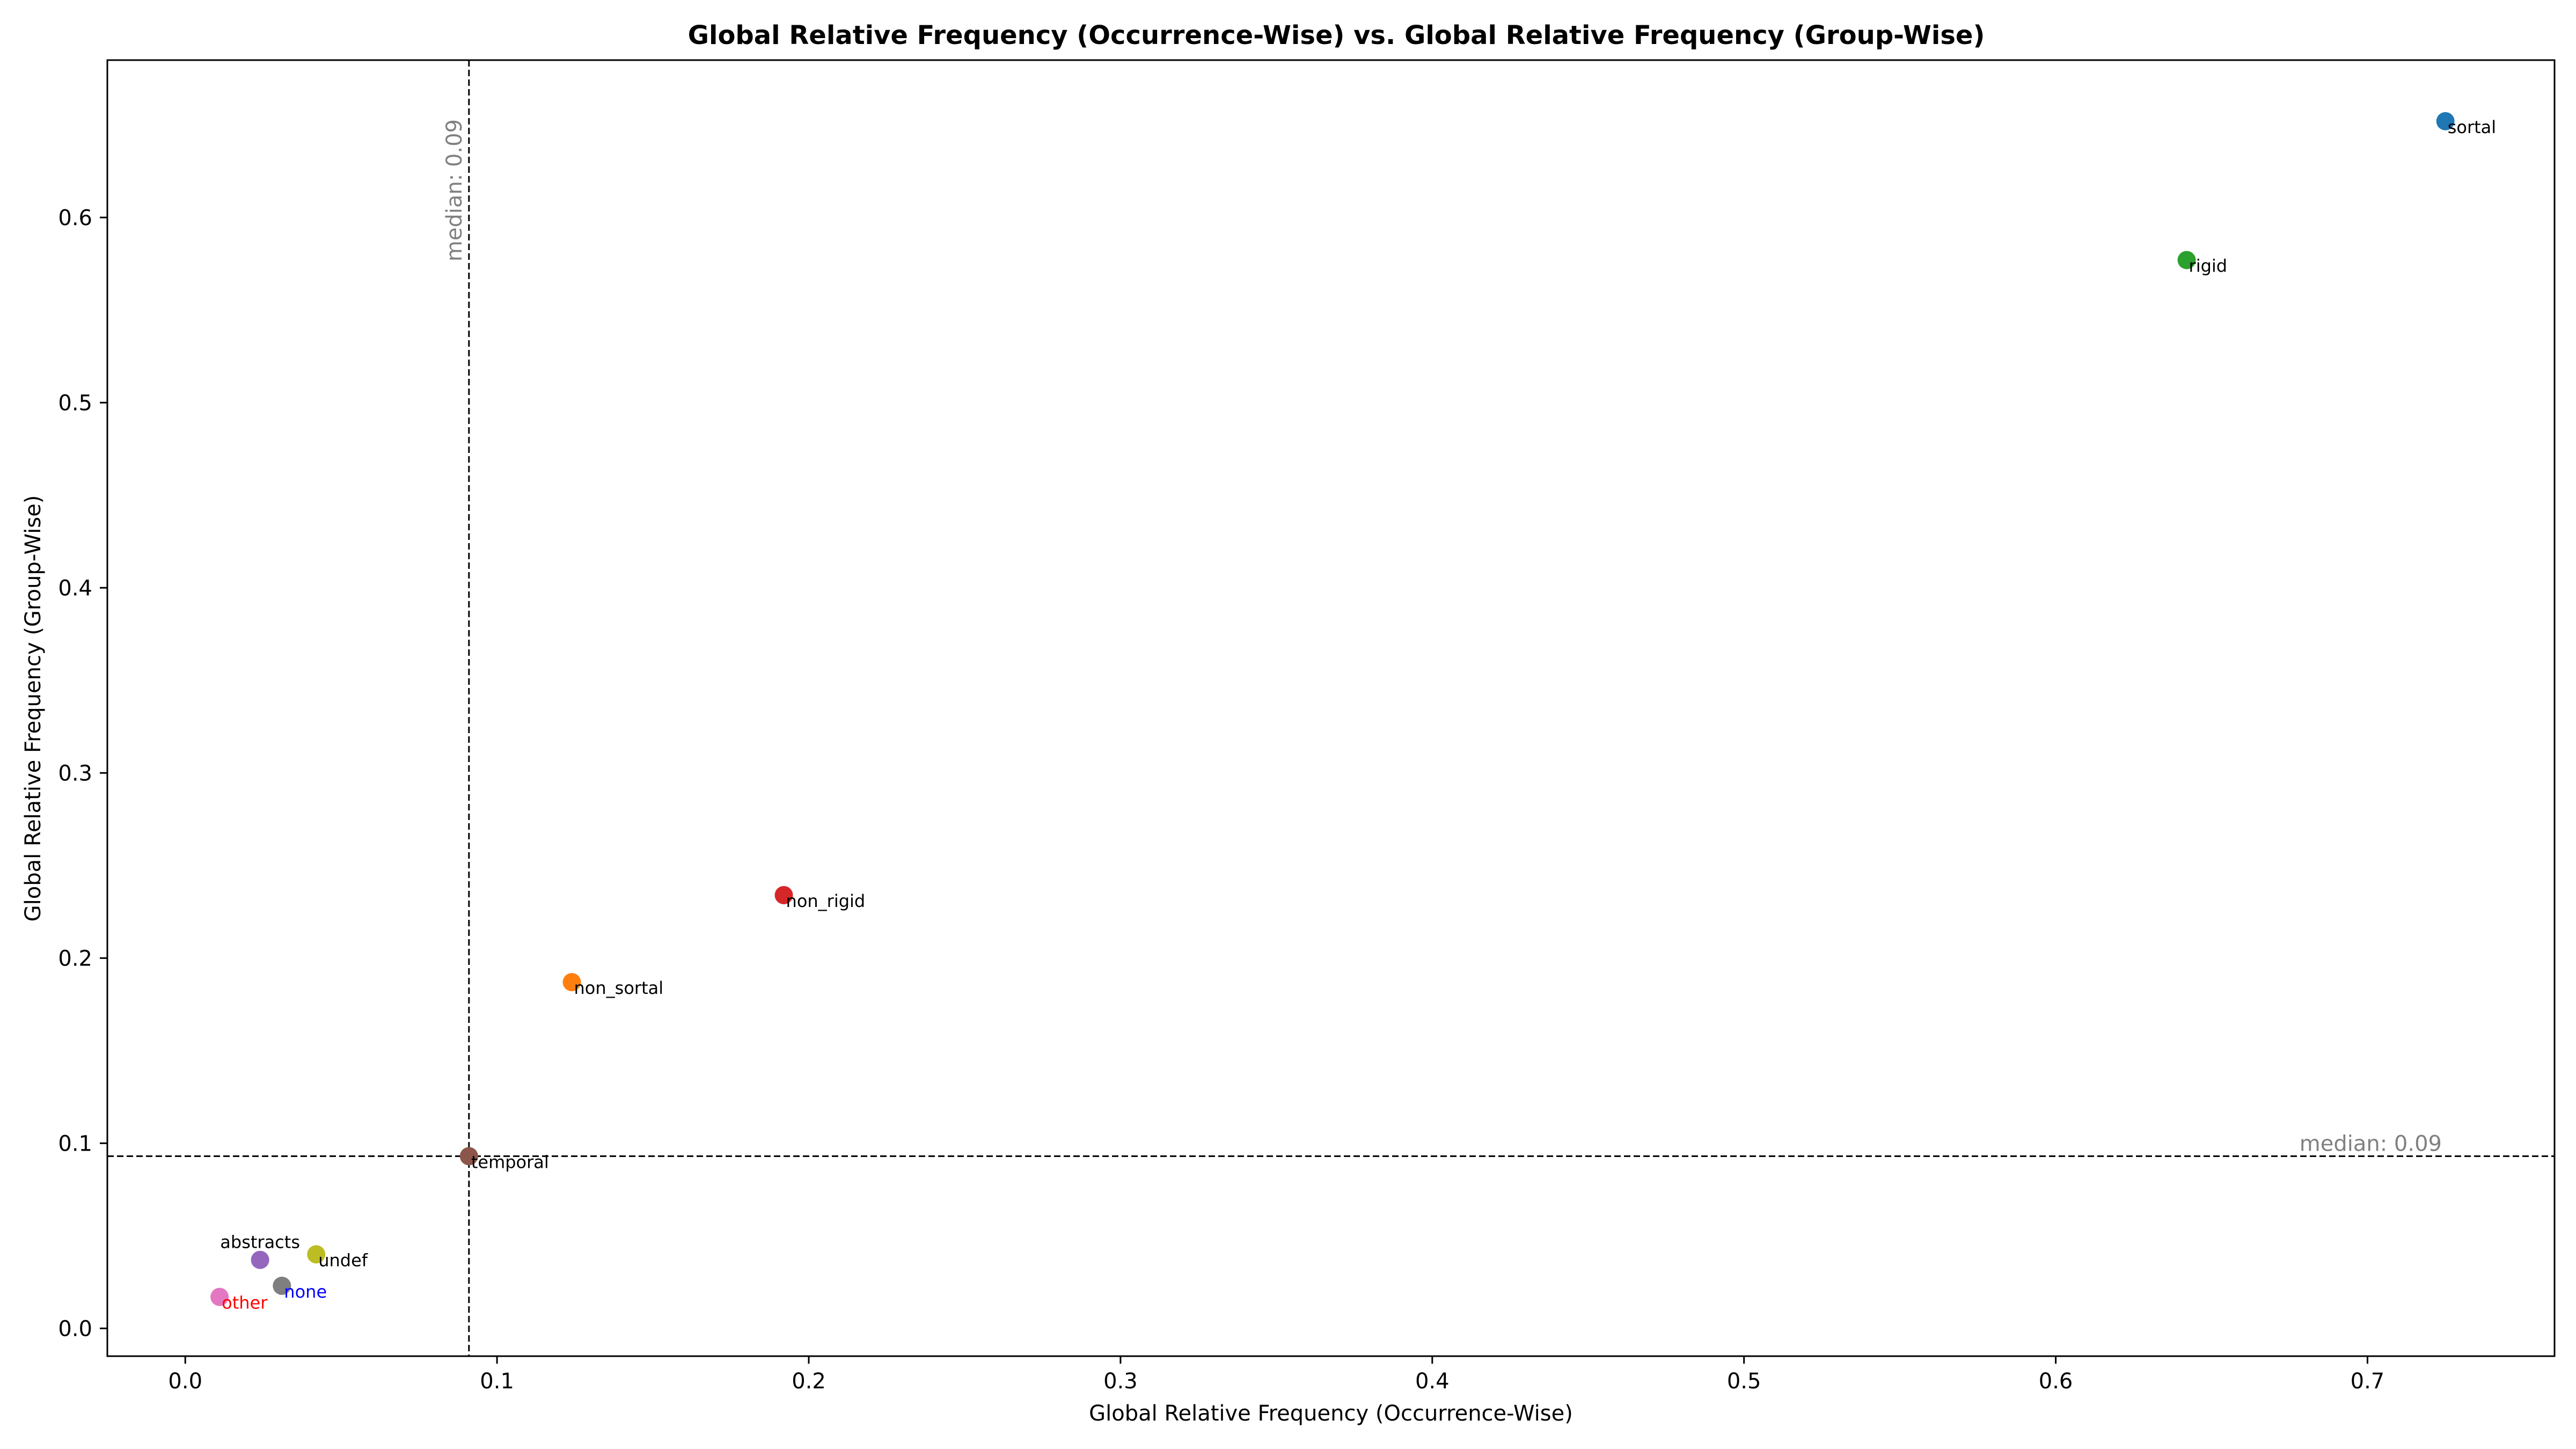 This screenshot has height=1449, width=2576. Describe the element at coordinates (2445, 121) in the screenshot. I see `point-sortal` at that location.